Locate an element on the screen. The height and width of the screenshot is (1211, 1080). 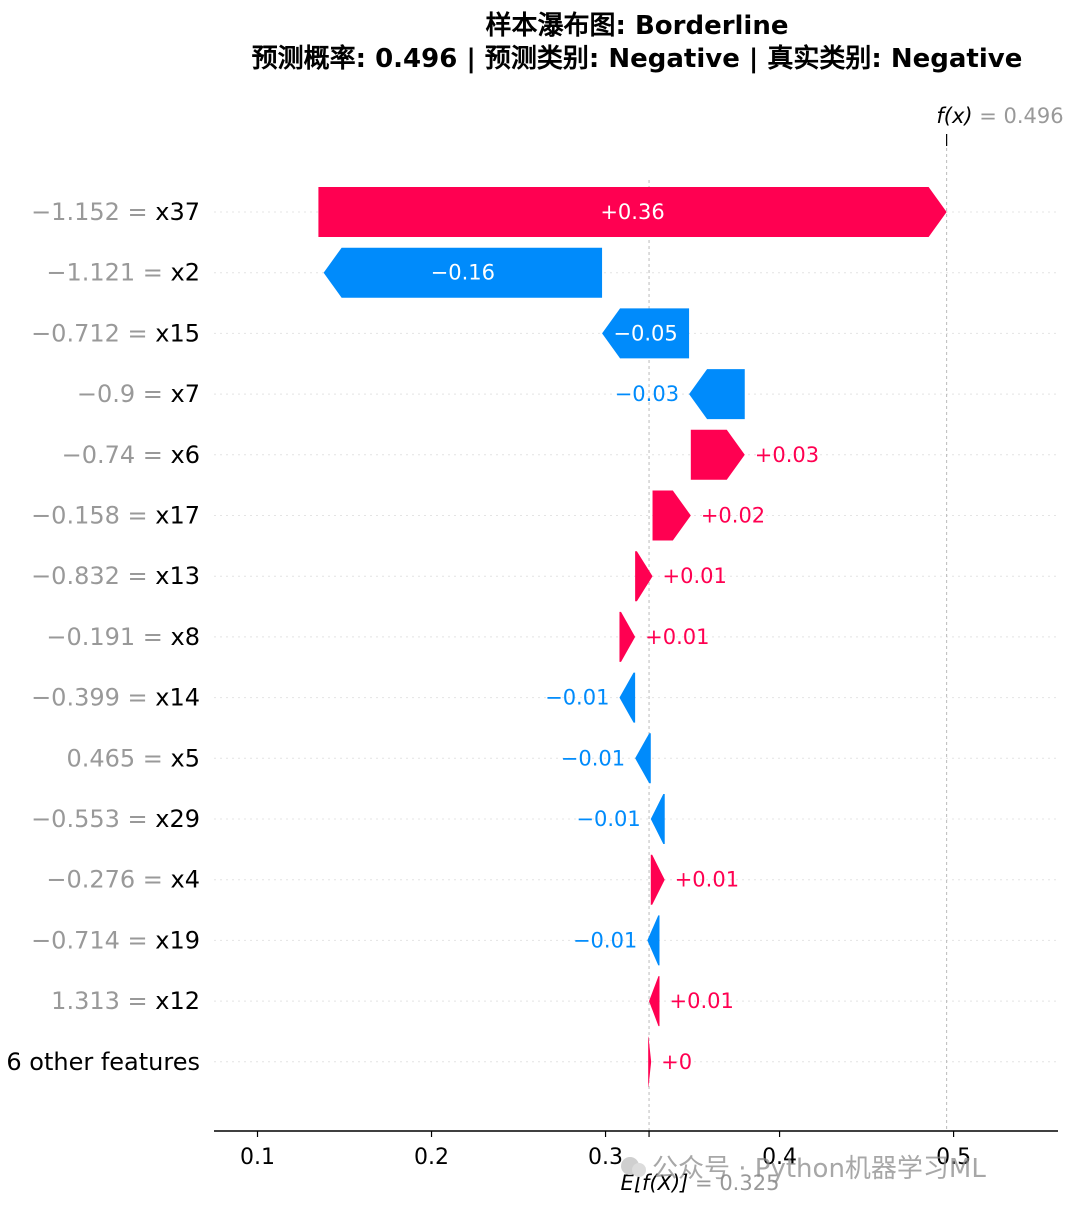
bar-label: +0.03 is located at coordinates (787, 455).